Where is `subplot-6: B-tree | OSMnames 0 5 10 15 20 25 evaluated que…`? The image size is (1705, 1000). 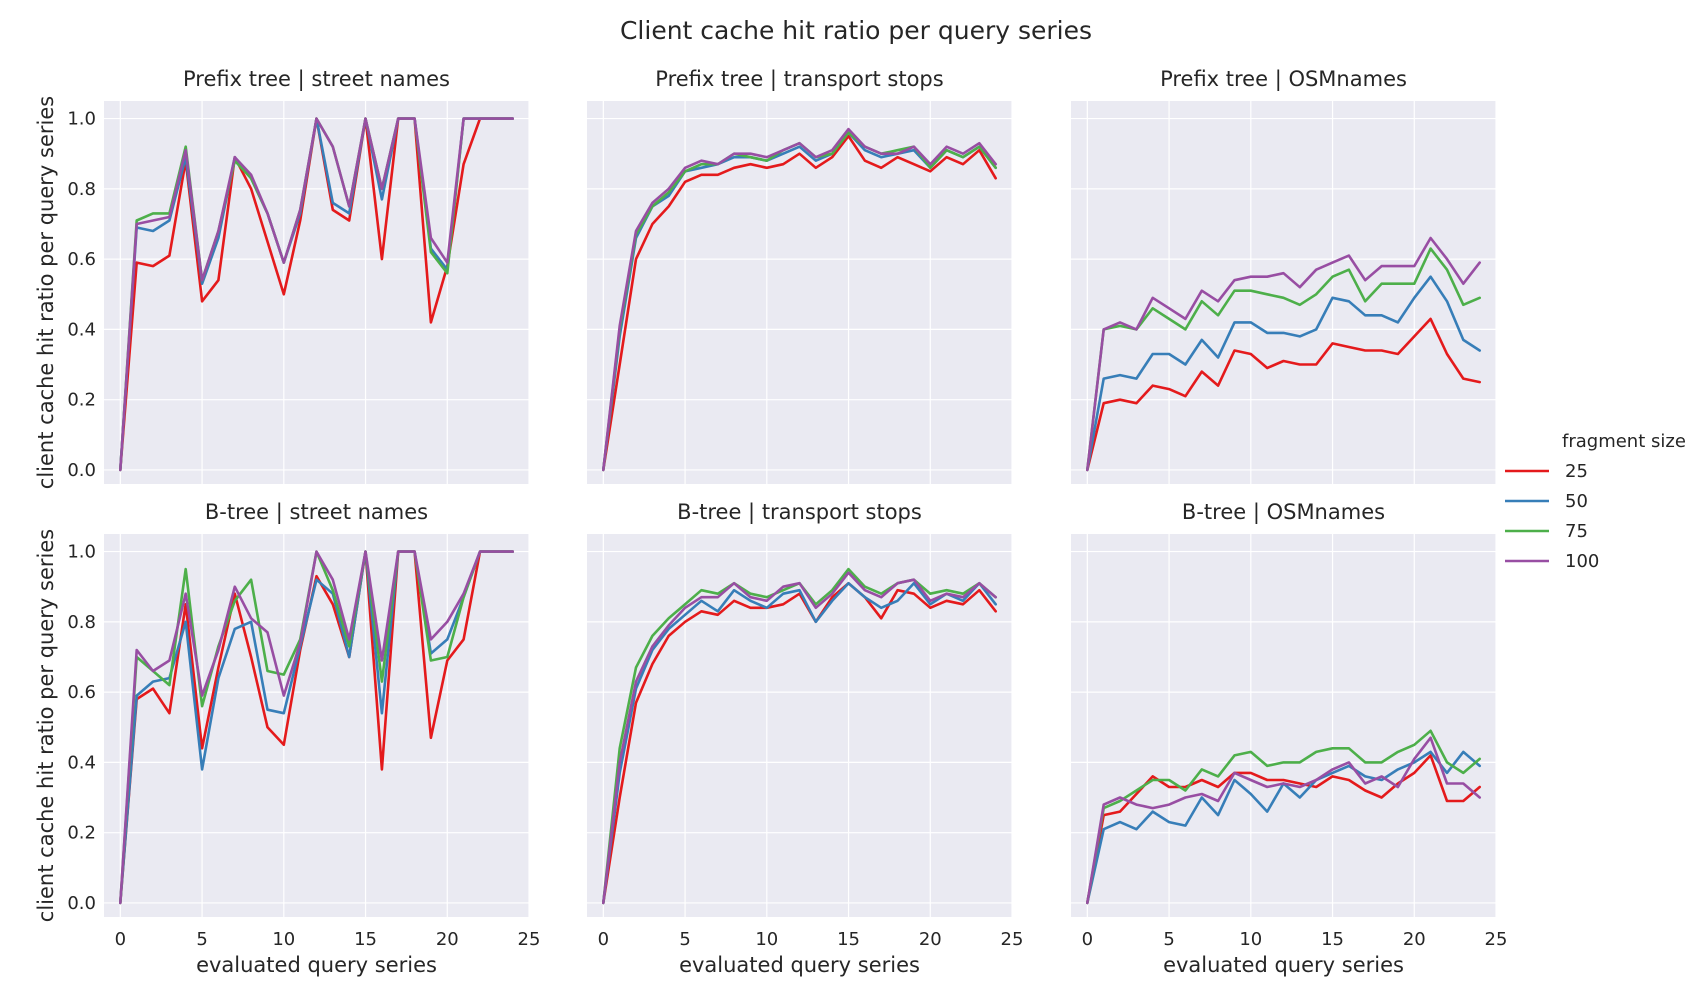 subplot-6: B-tree | OSMnames 0 5 10 15 20 25 evaluated que… is located at coordinates (1289, 738).